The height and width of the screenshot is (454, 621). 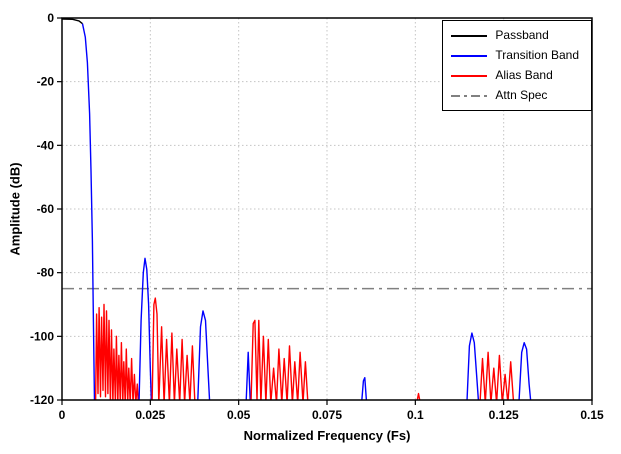 What do you see at coordinates (327, 415) in the screenshot?
I see `x-tick-label: 0.075` at bounding box center [327, 415].